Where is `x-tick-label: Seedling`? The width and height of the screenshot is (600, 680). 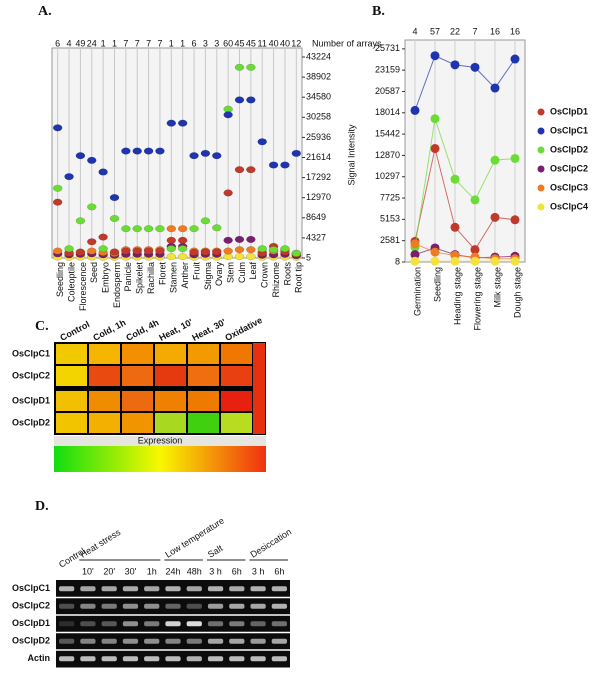
x-tick-label: Seedling is located at coordinates (437, 284).